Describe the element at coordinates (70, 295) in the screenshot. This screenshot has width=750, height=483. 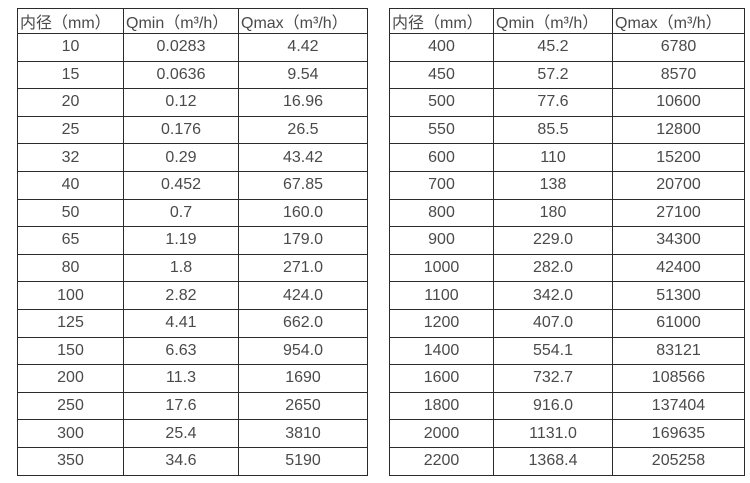
I see `table-cell: 100` at that location.